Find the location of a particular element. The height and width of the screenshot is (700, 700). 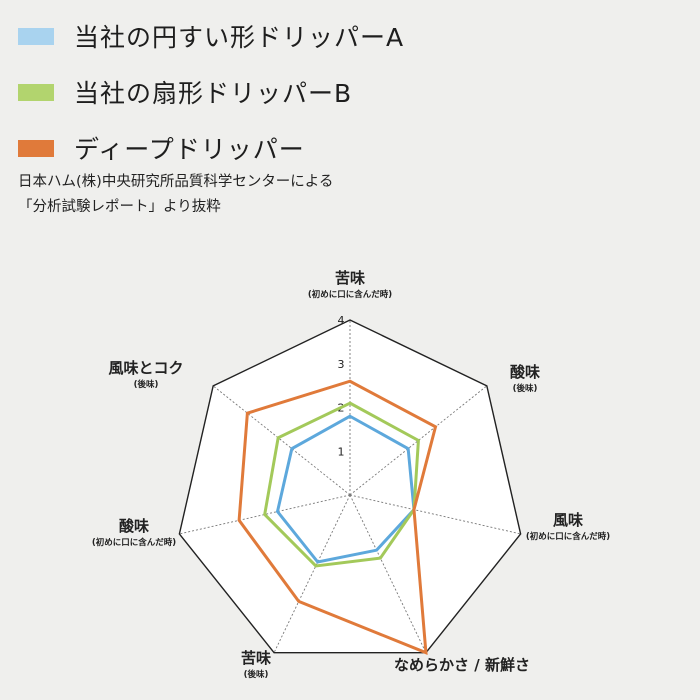

legend-item-deep-dripper: ディープドリッパー is located at coordinates (211, 148).